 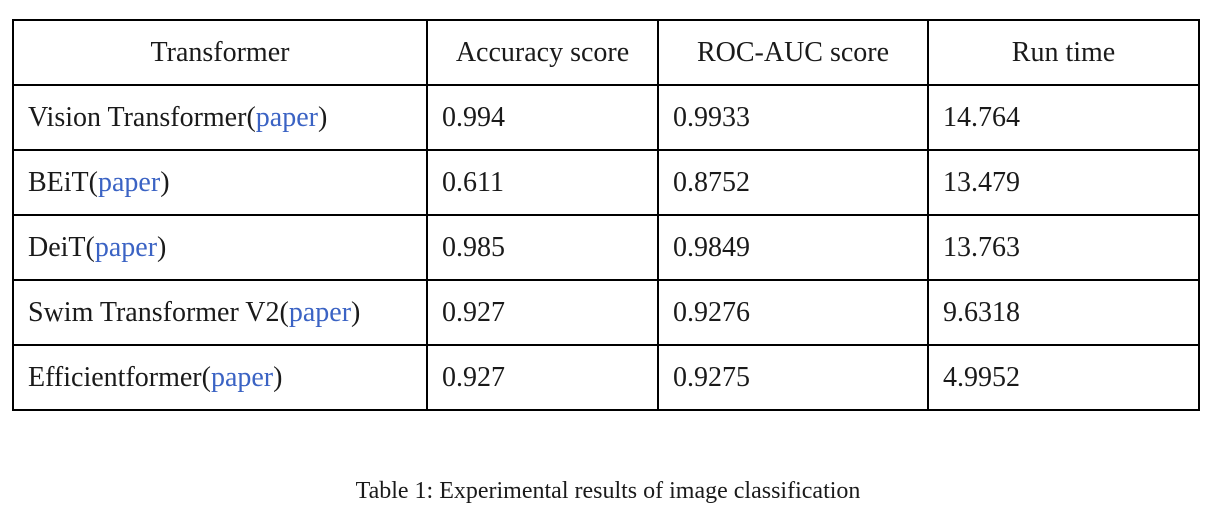 I want to click on cell-transformer-name: BEiT(paper), so click(x=220, y=182).